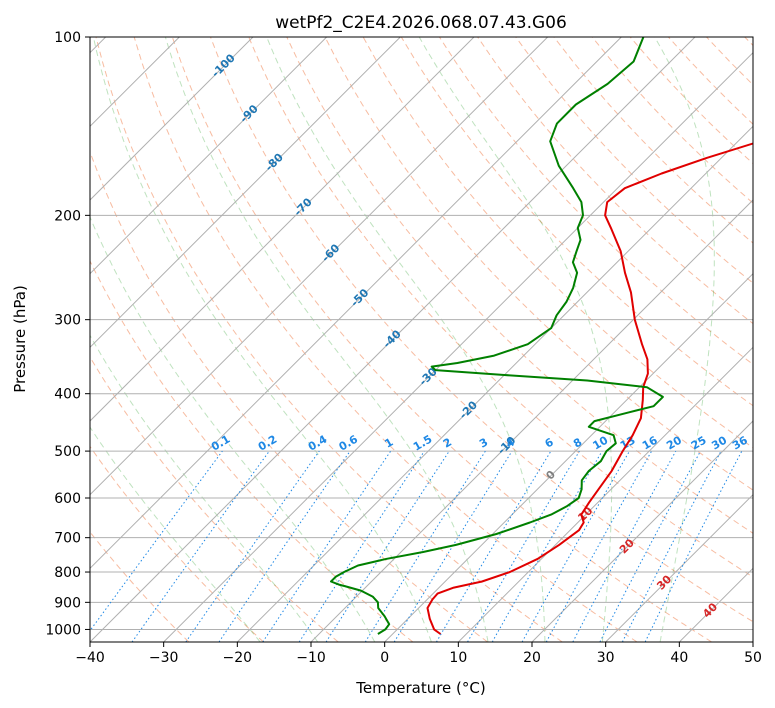 Image resolution: width=775 pixels, height=708 pixels. What do you see at coordinates (67, 334) in the screenshot?
I see `y-axis: 1000 900 800 700 600 500 400 300 200 100` at bounding box center [67, 334].